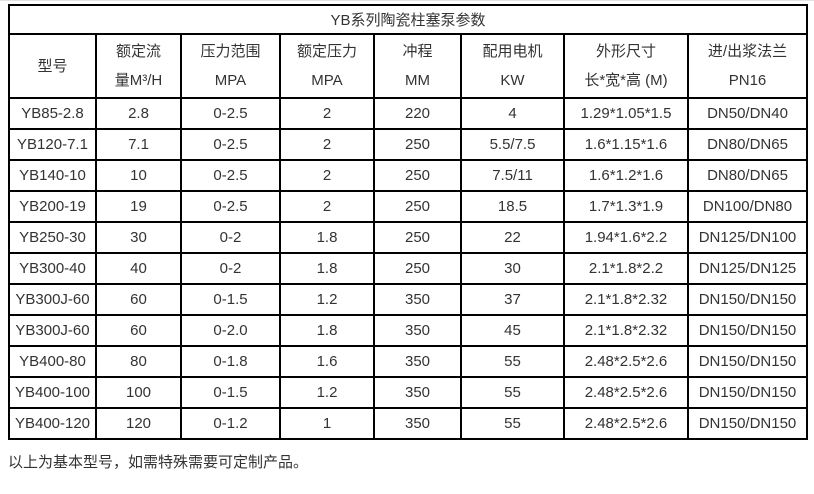 The height and width of the screenshot is (494, 814). Describe the element at coordinates (138, 80) in the screenshot. I see `column-header-line2: 量M³/H` at that location.